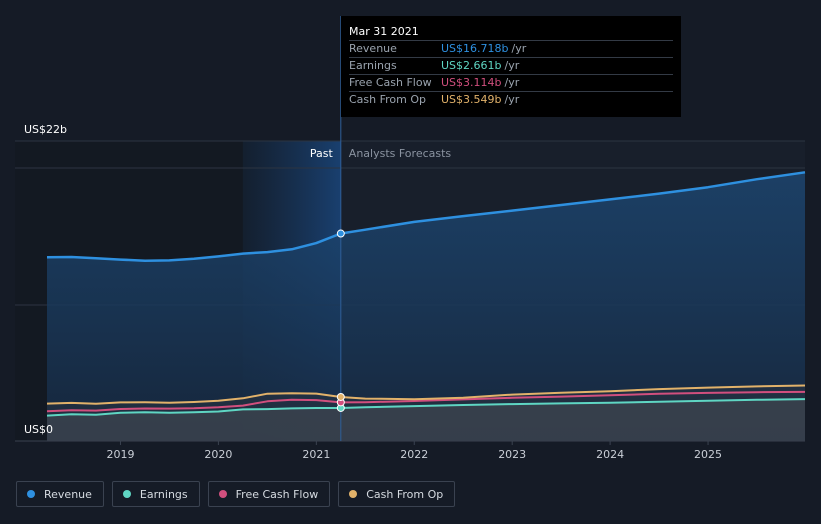  Describe the element at coordinates (120, 454) in the screenshot. I see `x-tick-label: 2019` at that location.